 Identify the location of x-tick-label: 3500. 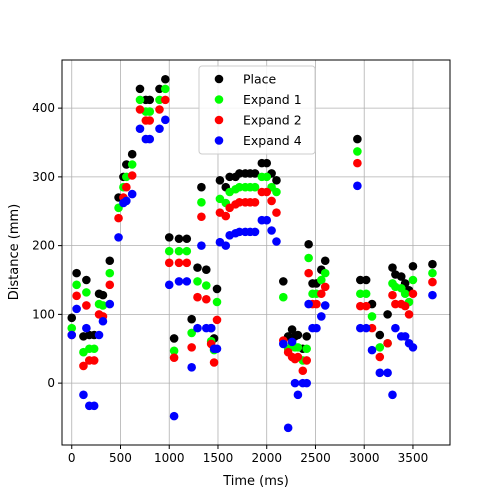
(413, 458).